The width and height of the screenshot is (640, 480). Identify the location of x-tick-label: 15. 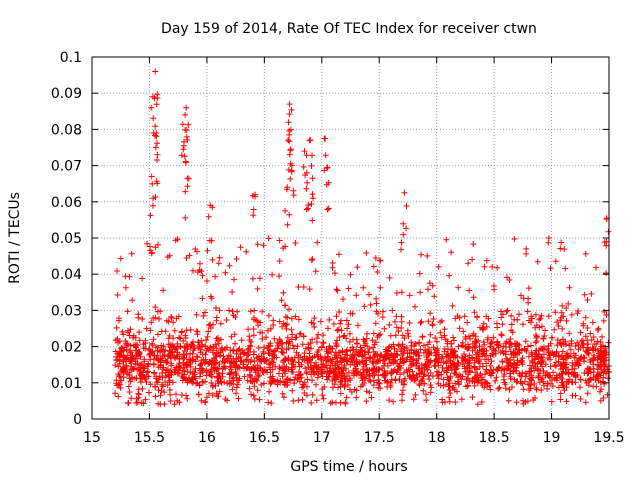
(92, 438).